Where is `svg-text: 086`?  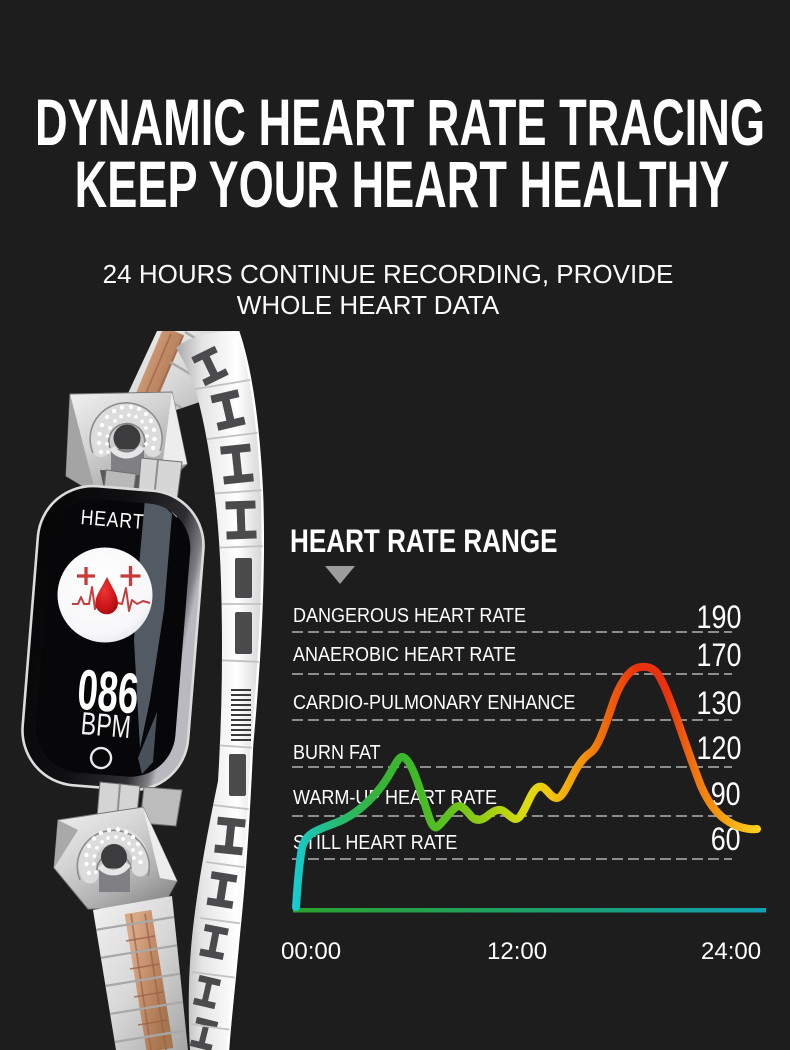 svg-text: 086 is located at coordinates (108, 693).